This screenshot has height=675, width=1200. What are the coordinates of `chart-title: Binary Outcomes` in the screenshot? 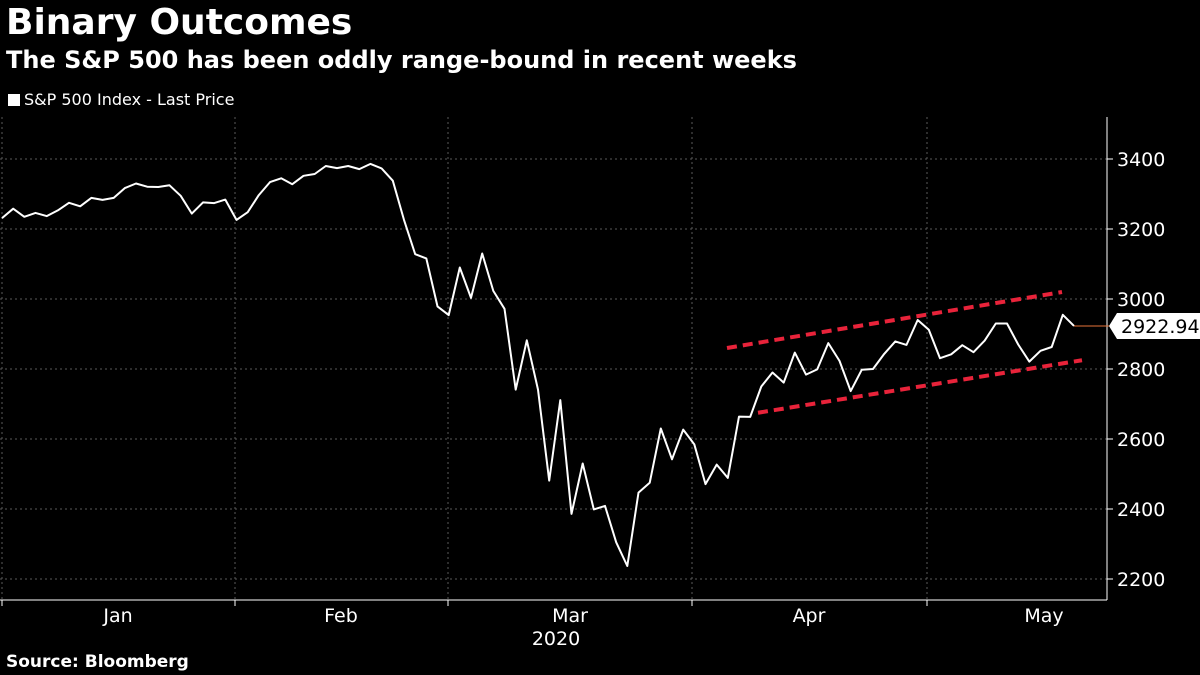 It's located at (179, 22).